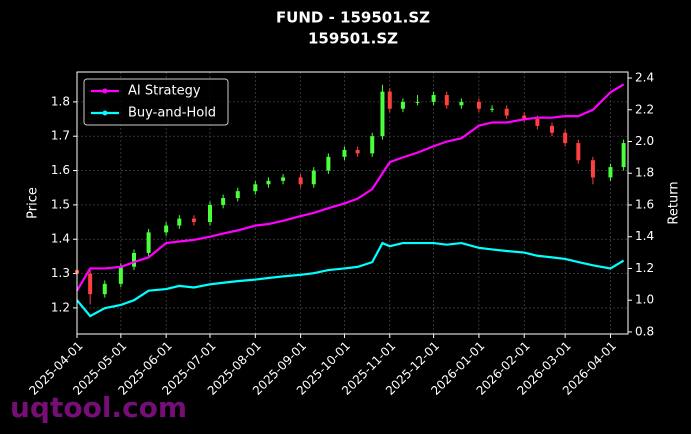  Describe the element at coordinates (644, 331) in the screenshot. I see `y2-tick-label: 0.8` at that location.